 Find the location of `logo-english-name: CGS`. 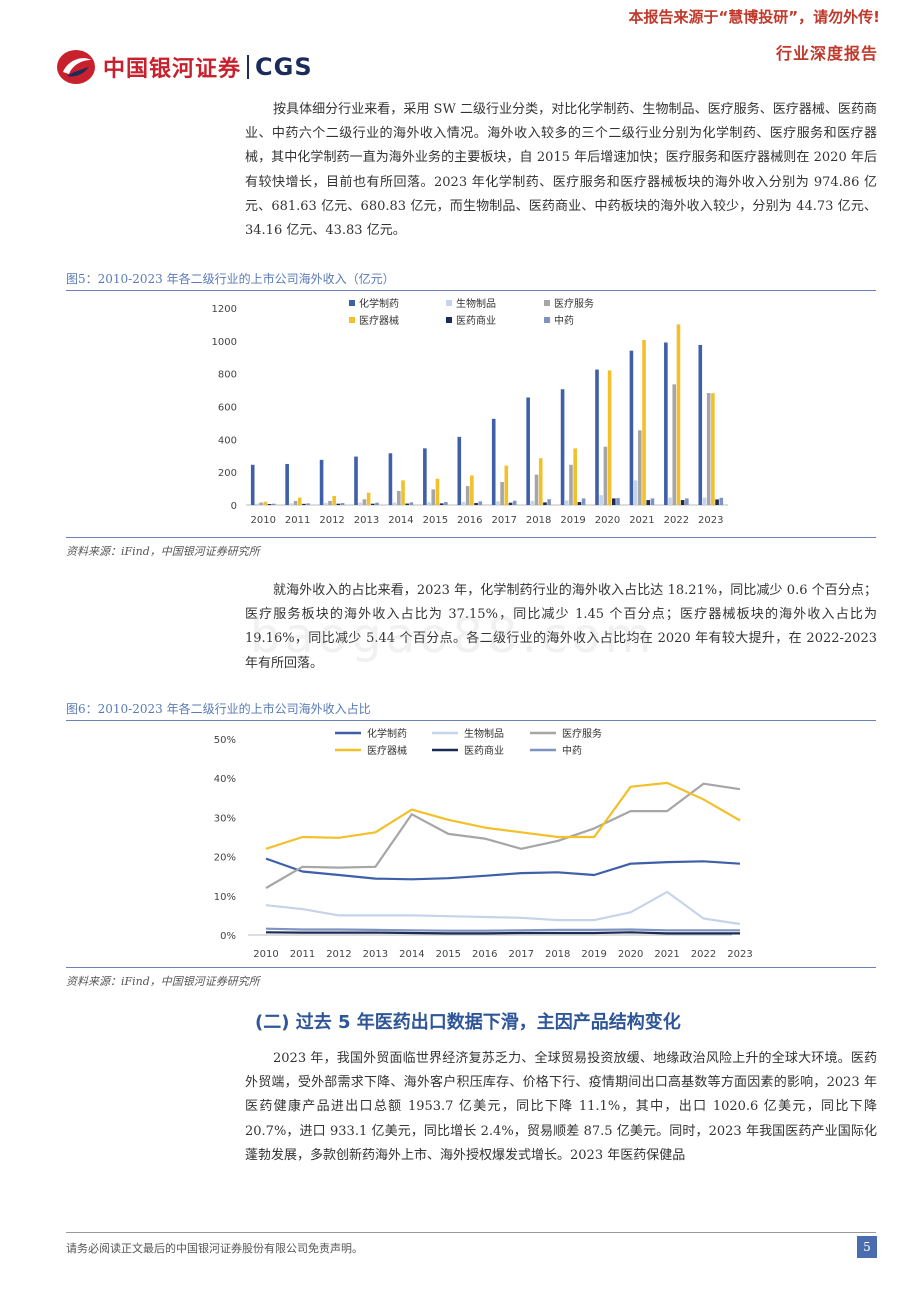

logo-english-name: CGS is located at coordinates (284, 67).